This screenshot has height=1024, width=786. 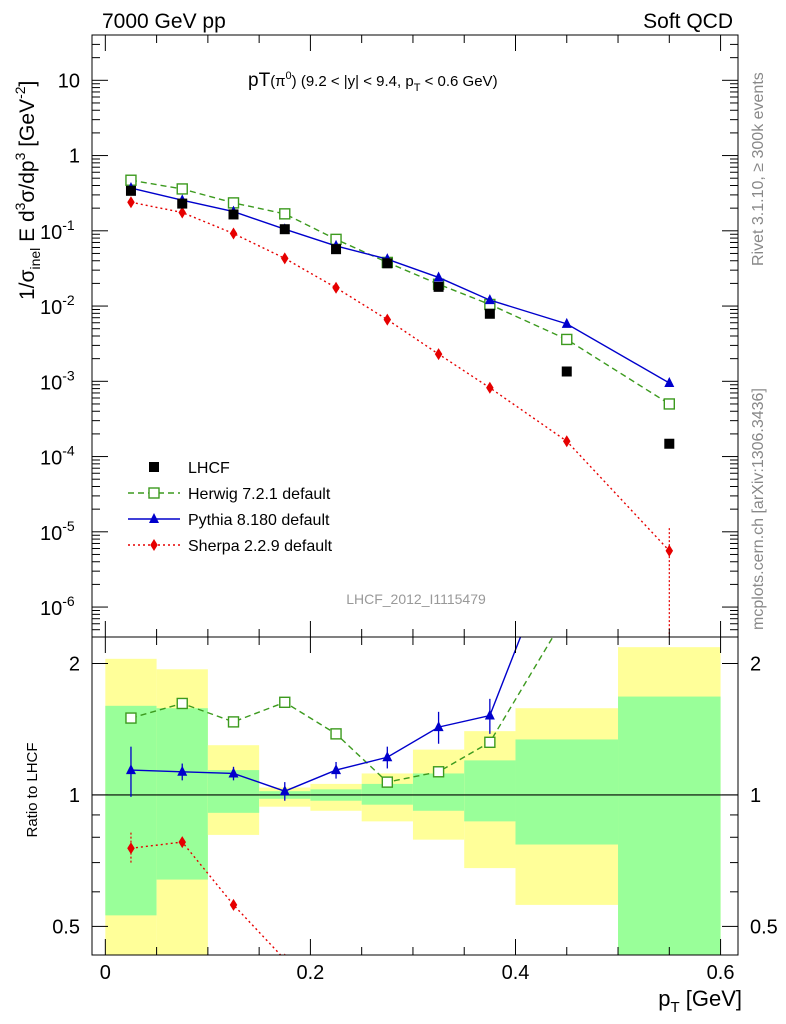 I want to click on main-y-axis-label: 1/σinel E d3σ/dp3 [GeV-2], so click(x=27, y=190).